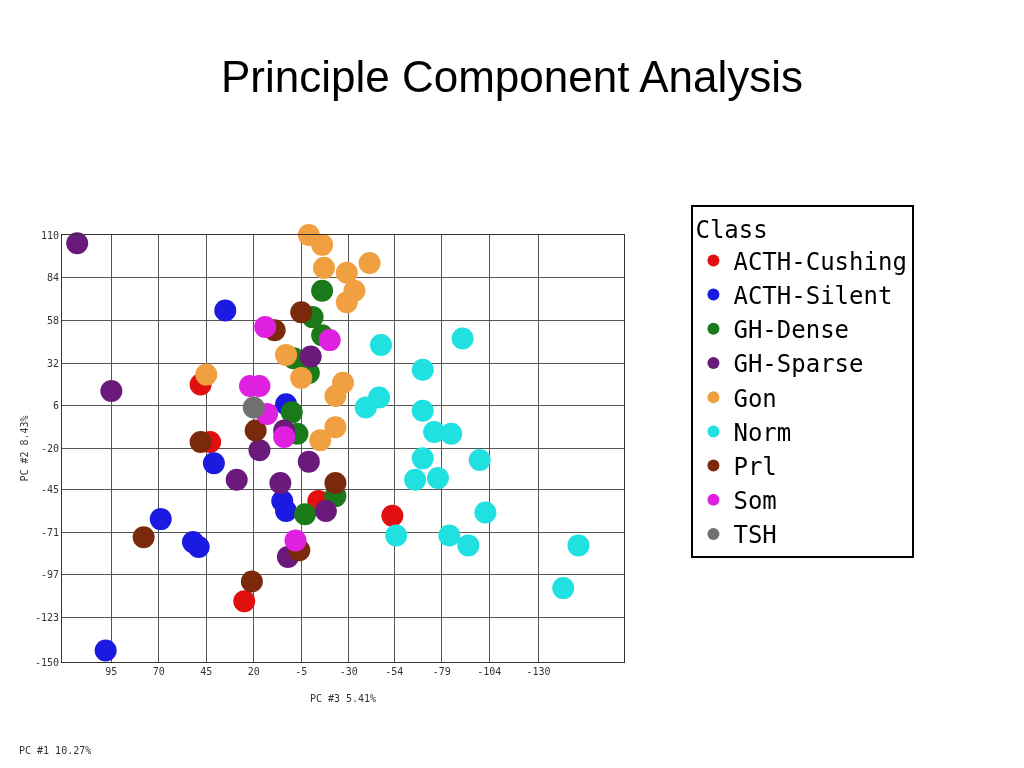 The width and height of the screenshot is (1024, 768). Describe the element at coordinates (512, 77) in the screenshot. I see `chart-title: Principle Component Analysis` at that location.